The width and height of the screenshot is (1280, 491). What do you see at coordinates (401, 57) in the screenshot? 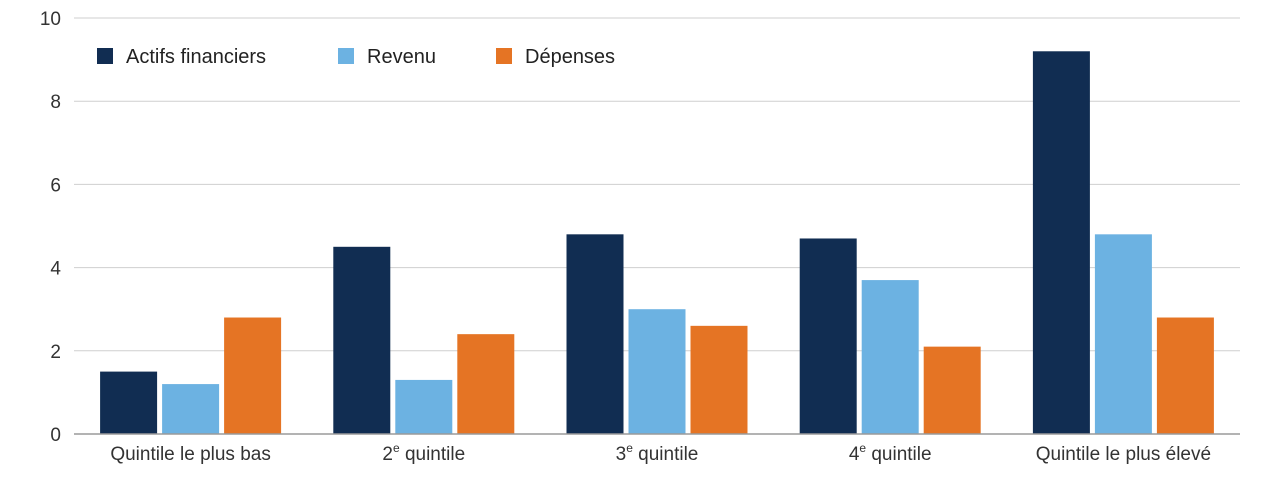
I see `legend-label: Revenu` at bounding box center [401, 57].